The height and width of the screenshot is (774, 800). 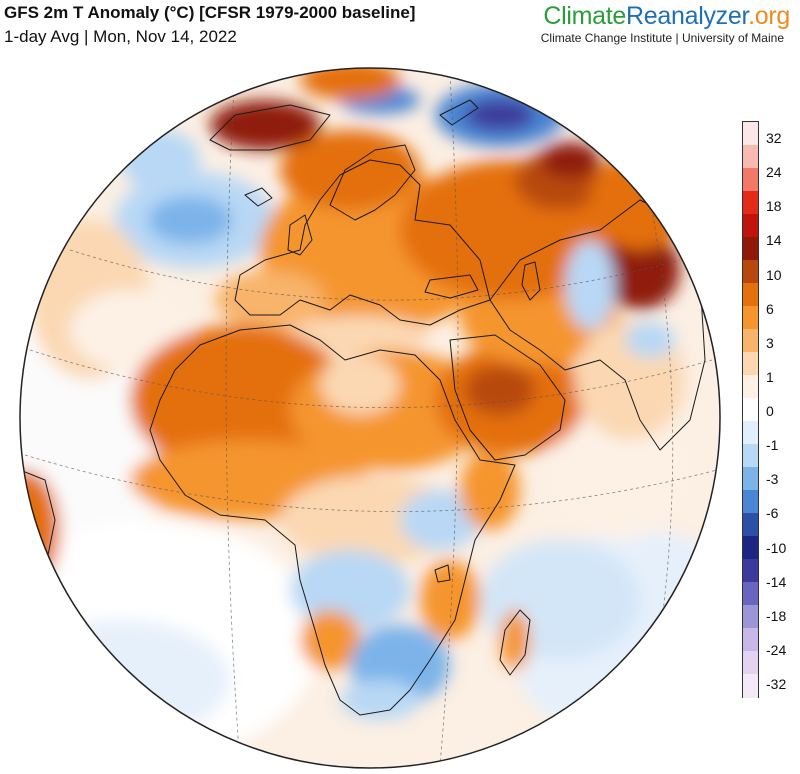 What do you see at coordinates (687, 16) in the screenshot?
I see `logo-part-reanalyzer: Reanalyzer` at bounding box center [687, 16].